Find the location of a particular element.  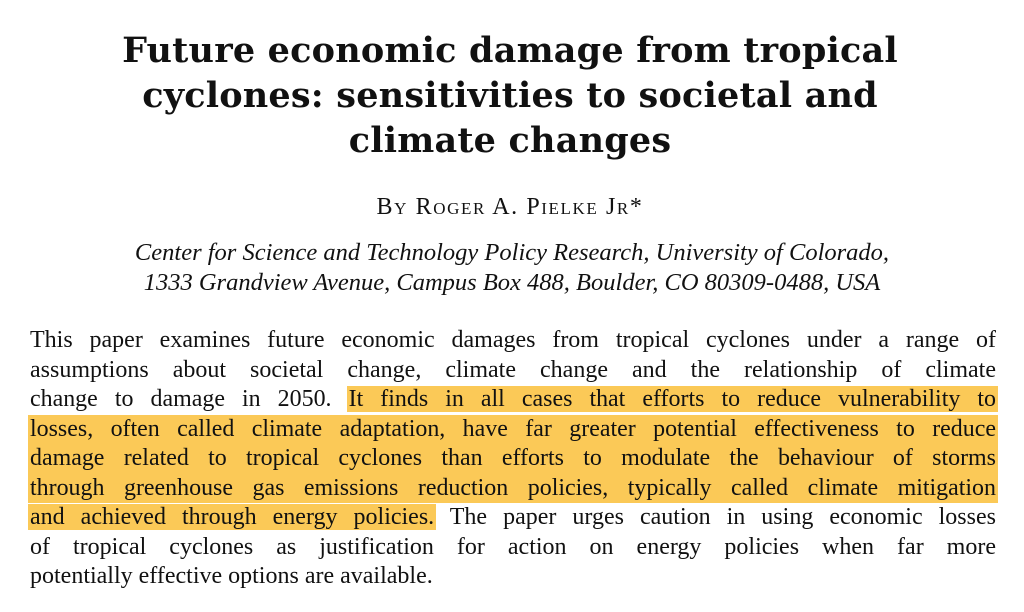

title-line: climate changes is located at coordinates (510, 140).